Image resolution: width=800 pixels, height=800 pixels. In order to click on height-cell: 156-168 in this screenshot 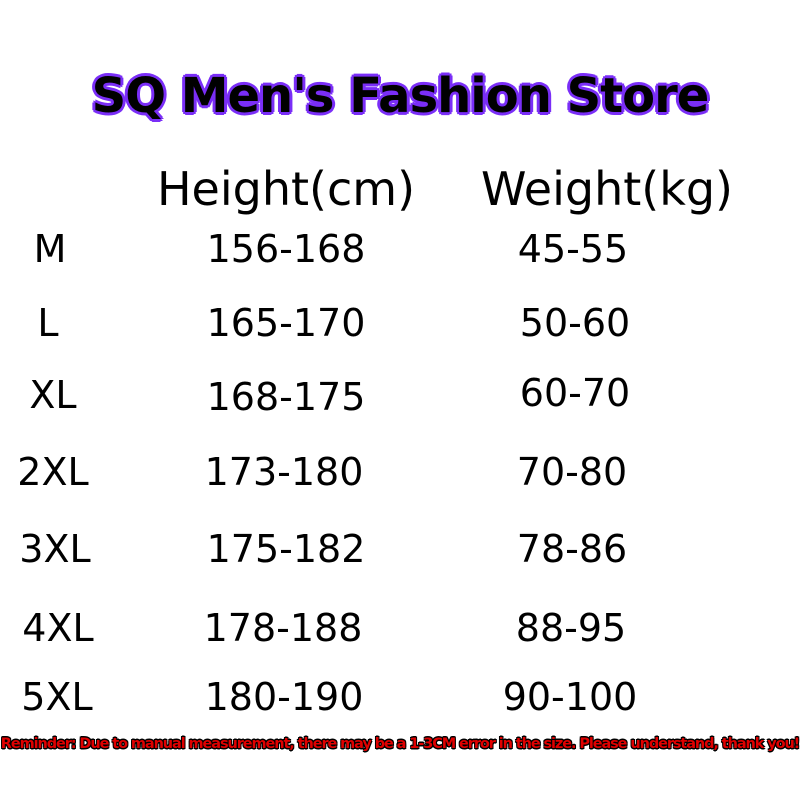, I will do `click(286, 249)`.